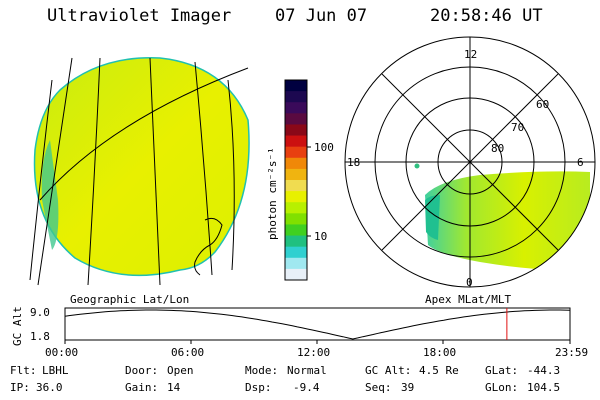 This screenshot has width=600, height=400. What do you see at coordinates (49, 387) in the screenshot?
I see `ip-value: 36.0` at bounding box center [49, 387].